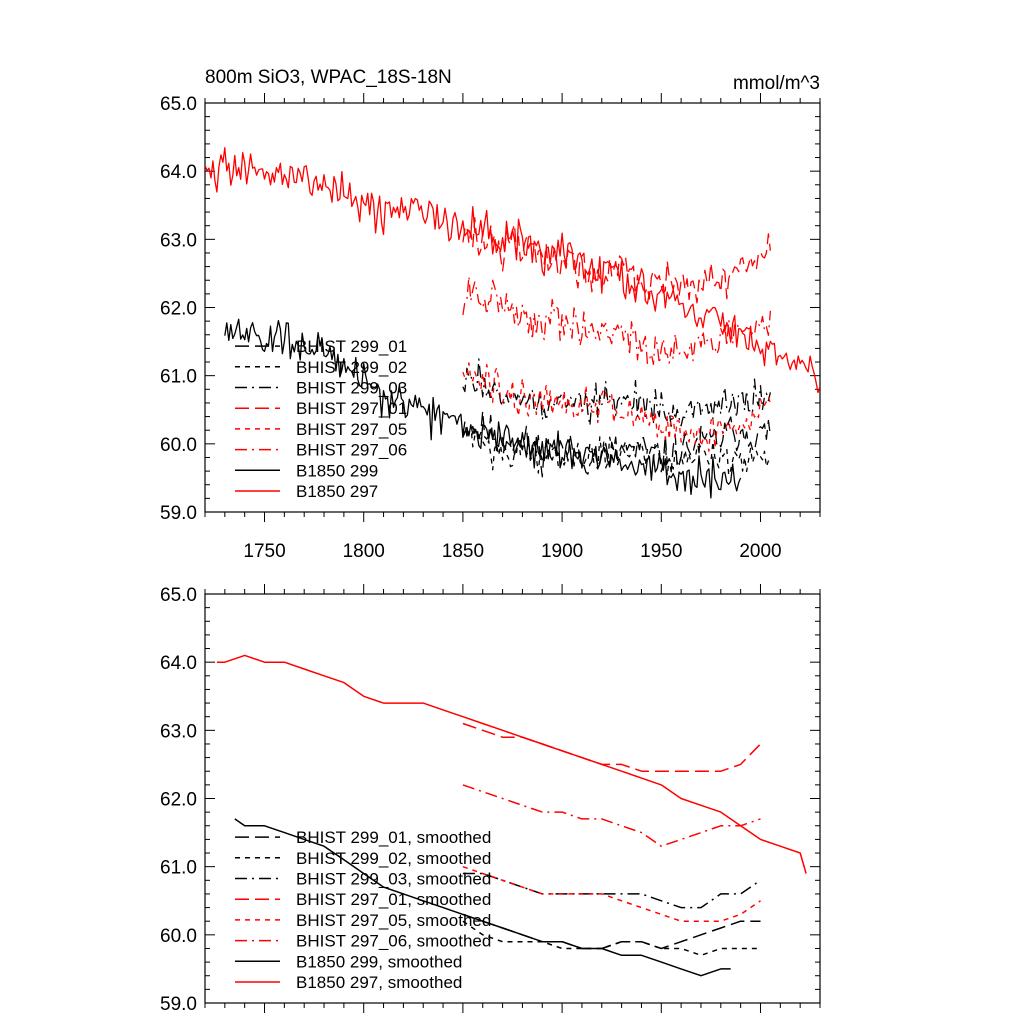 This screenshot has height=1024, width=1024. What do you see at coordinates (328, 77) in the screenshot?
I see `chart-title: 800m SiO3, WPAC_18S-18N` at bounding box center [328, 77].